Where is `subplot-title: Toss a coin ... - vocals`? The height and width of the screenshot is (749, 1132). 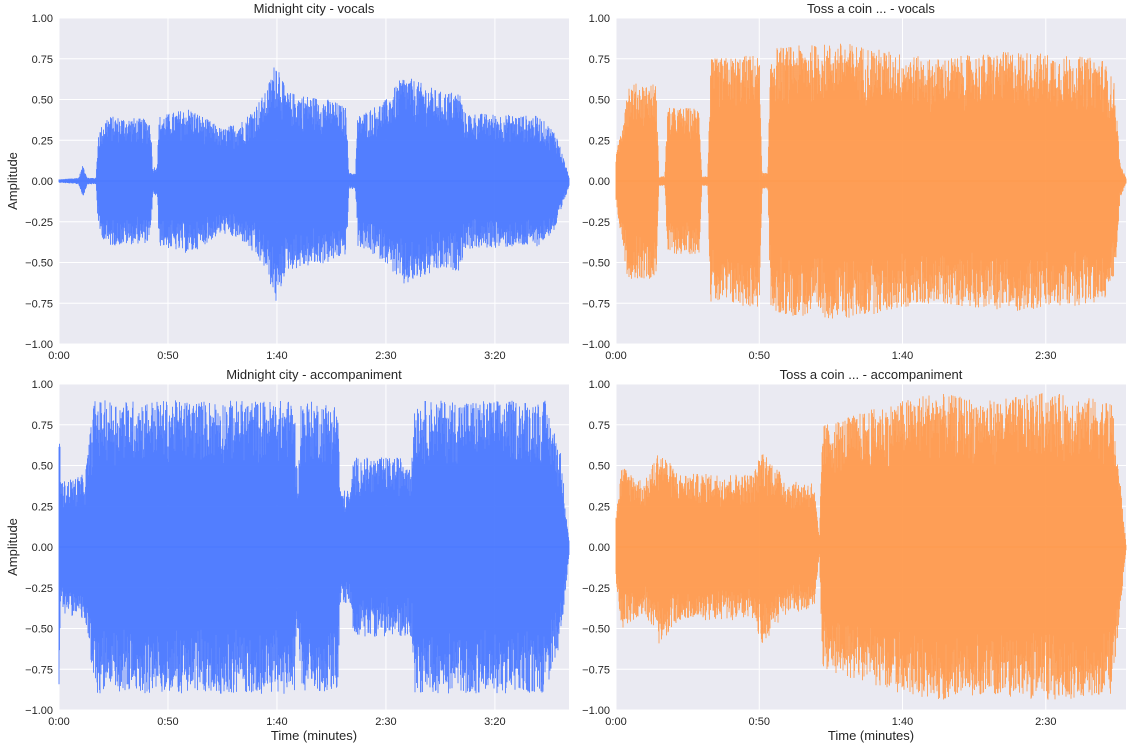 subplot-title: Toss a coin ... - vocals is located at coordinates (871, 8).